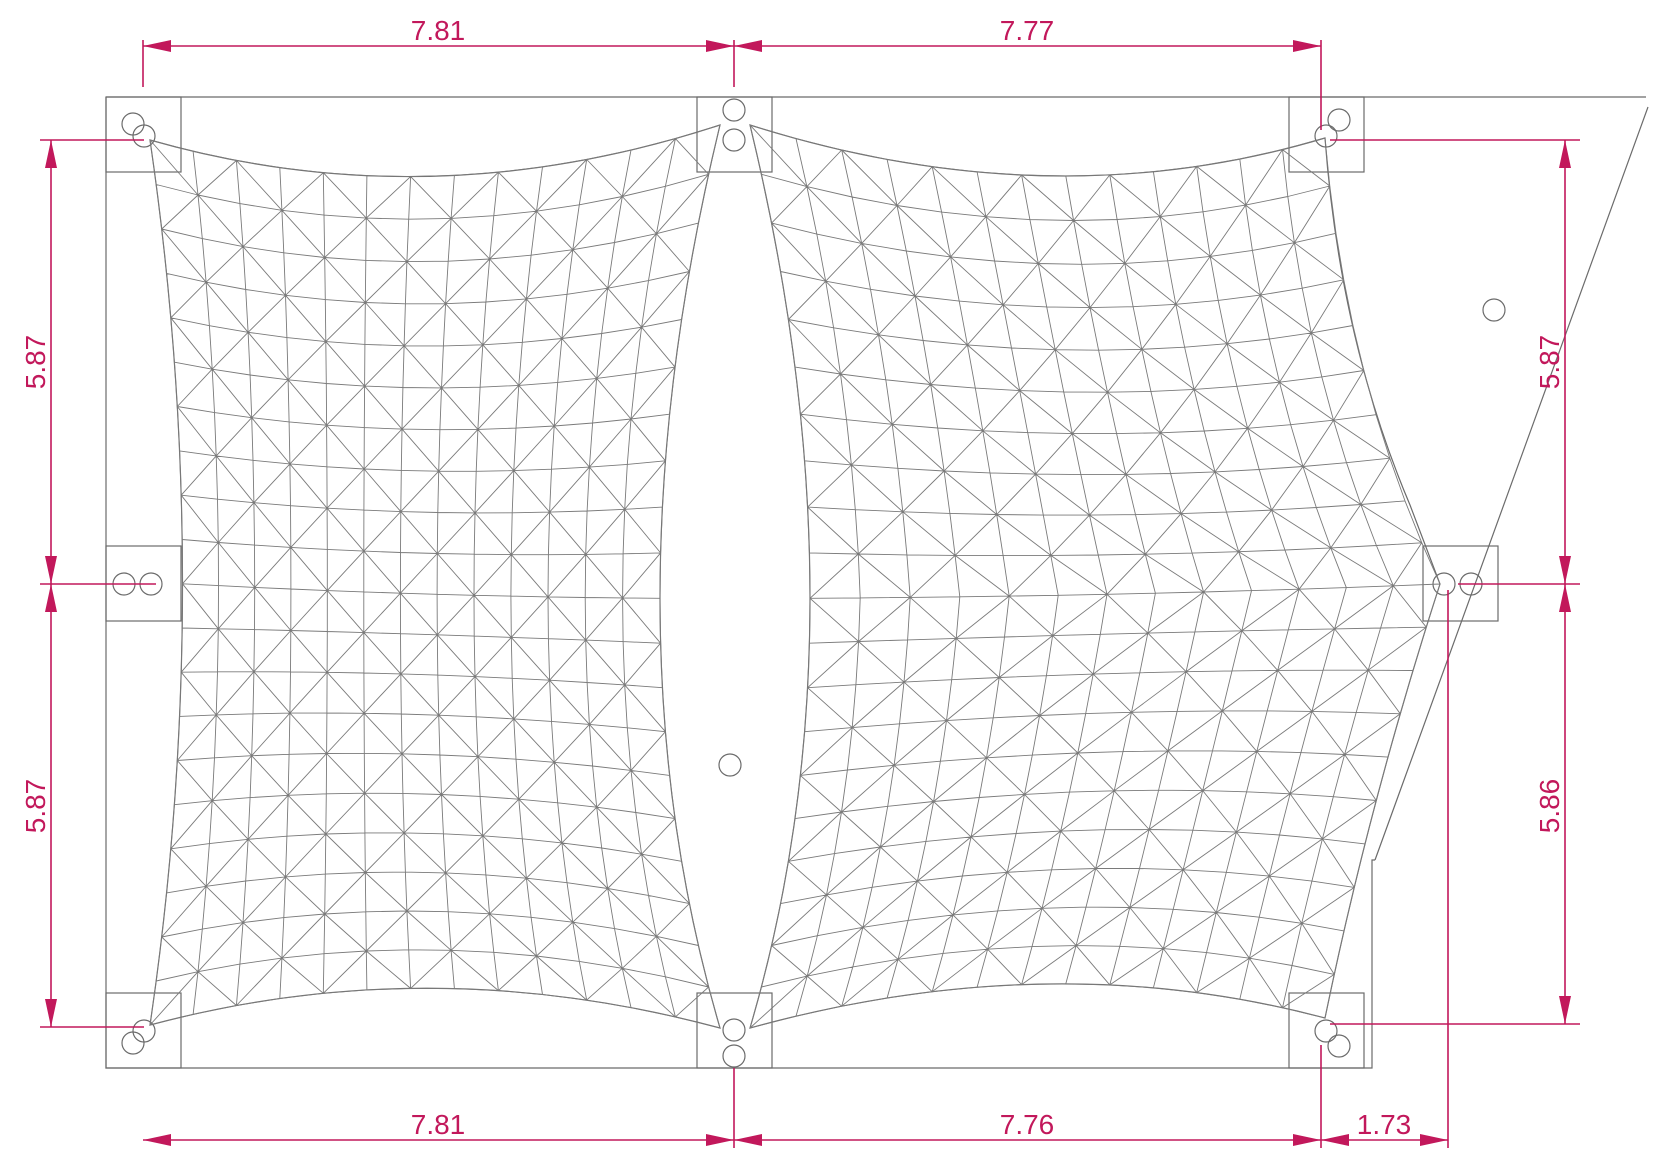 The width and height of the screenshot is (1653, 1157). Describe the element at coordinates (1549, 806) in the screenshot. I see `dim-right-lower: 5.86` at that location.